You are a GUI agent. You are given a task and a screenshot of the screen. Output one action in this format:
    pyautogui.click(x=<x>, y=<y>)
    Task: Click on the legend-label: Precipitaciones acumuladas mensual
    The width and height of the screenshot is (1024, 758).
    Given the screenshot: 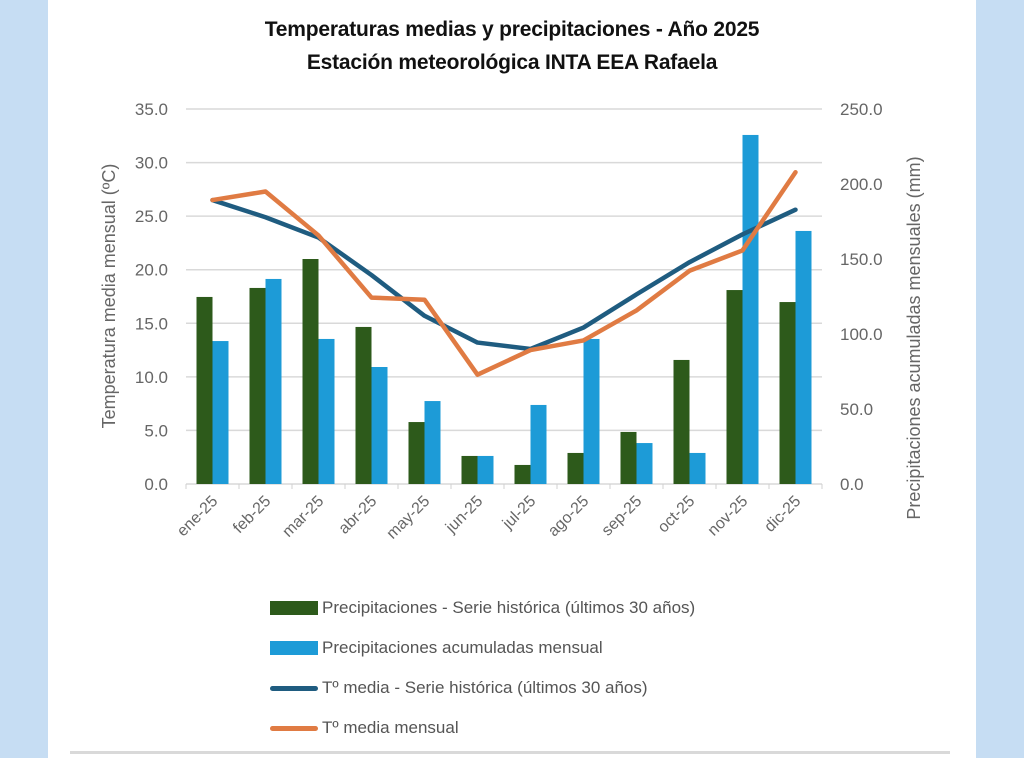 What is the action you would take?
    pyautogui.click(x=462, y=647)
    